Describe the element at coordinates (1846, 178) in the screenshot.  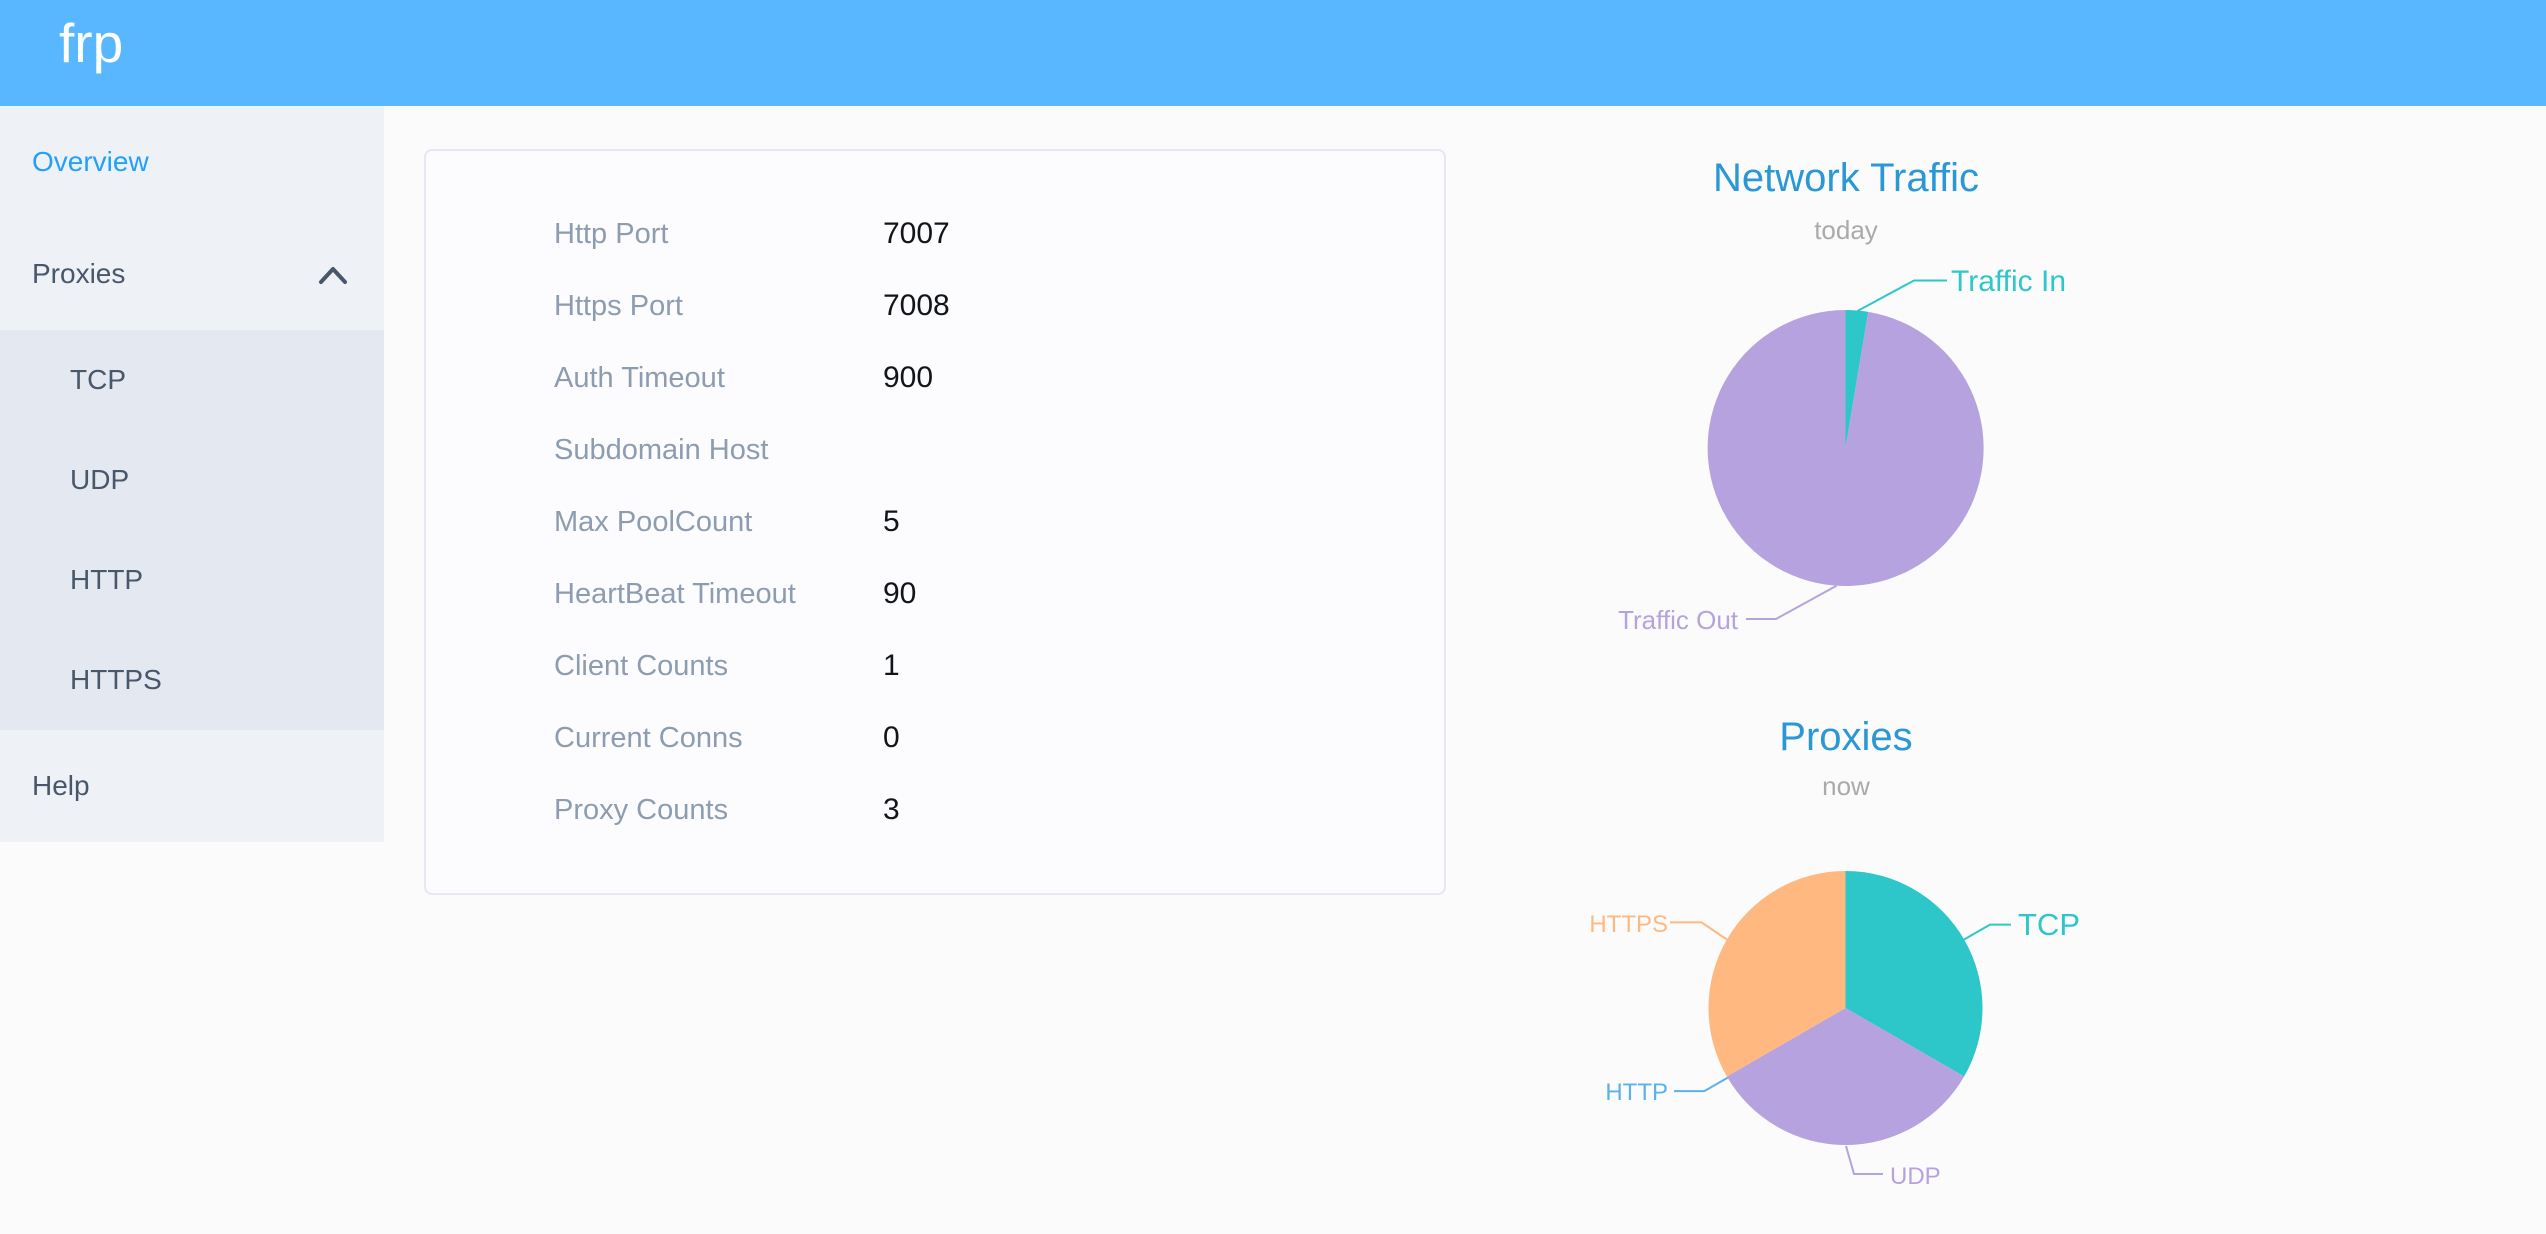
I see `svg-text: Network Traffic` at that location.